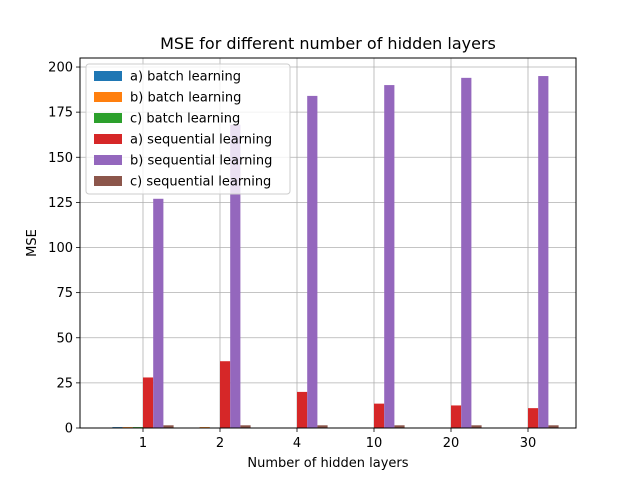  What do you see at coordinates (60, 68) in the screenshot?
I see `y-tick-label: 200` at bounding box center [60, 68].